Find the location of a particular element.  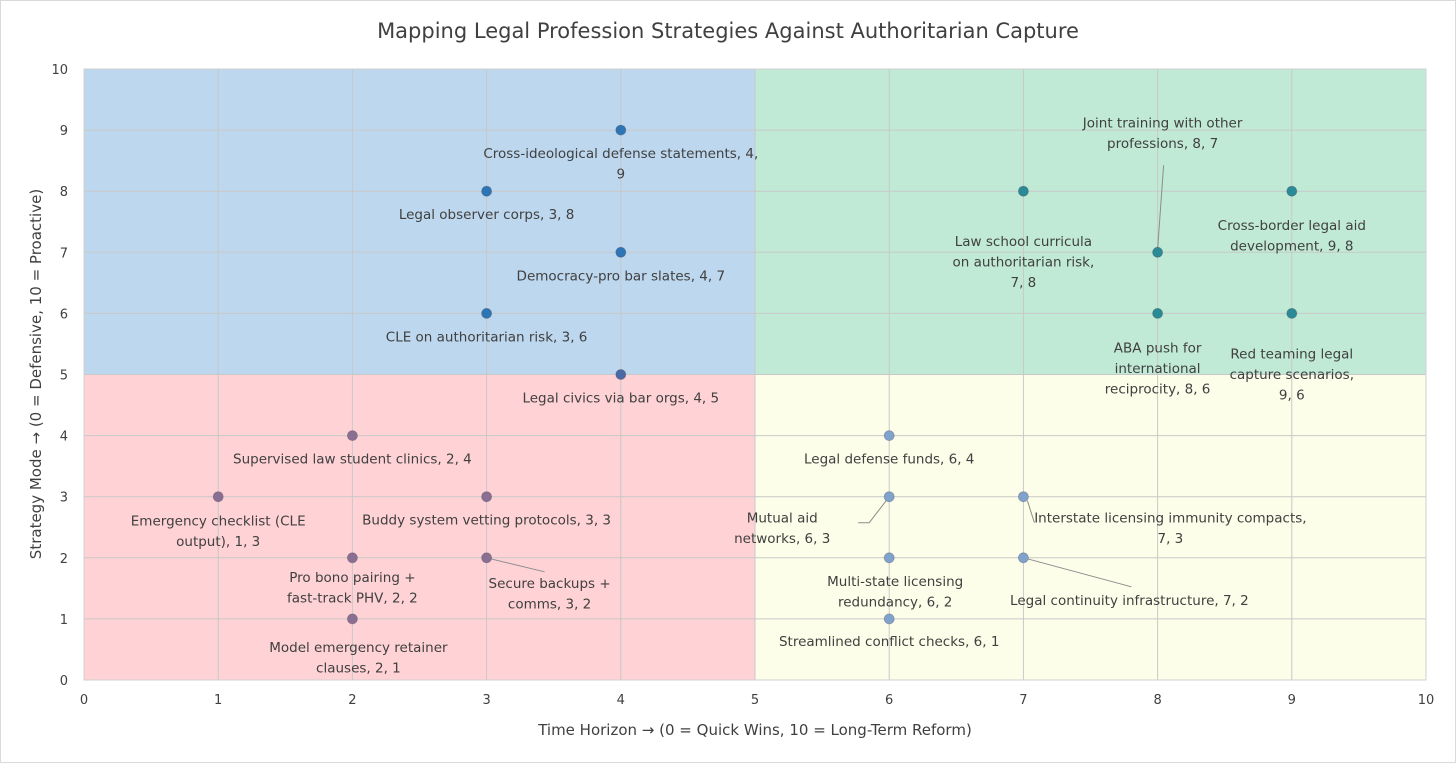

data-label-line: international is located at coordinates (1158, 369).